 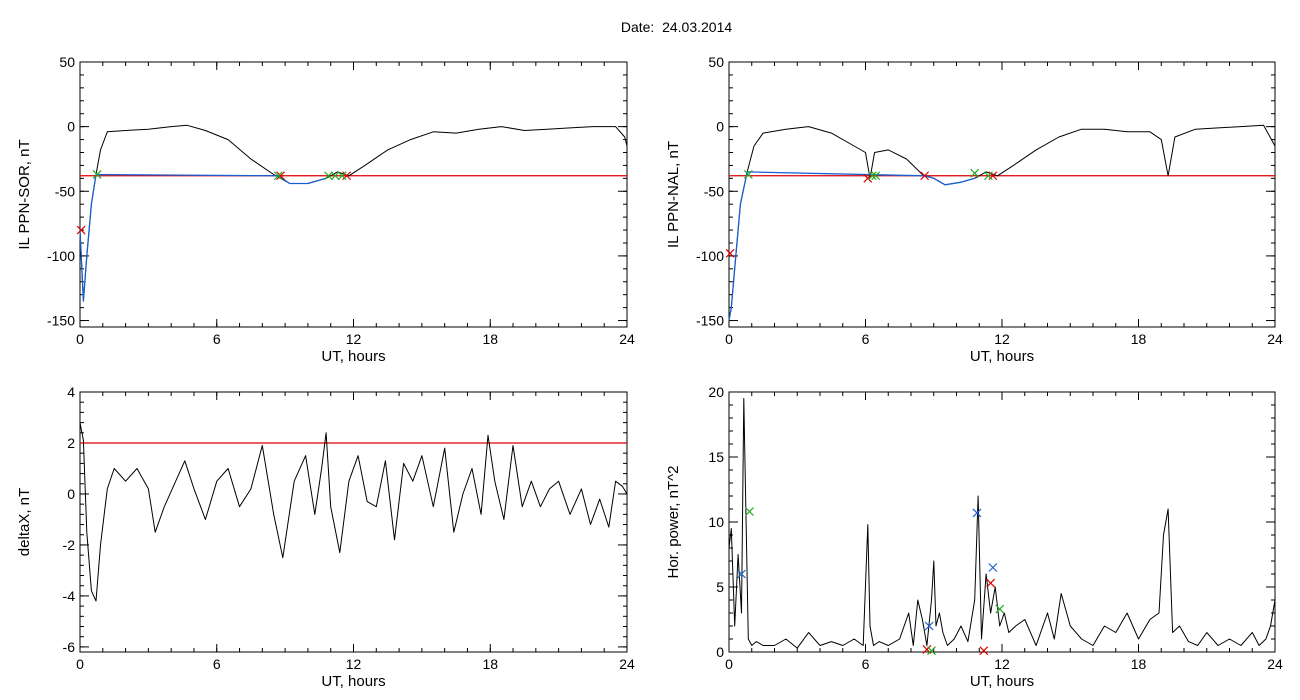 What do you see at coordinates (676, 27) in the screenshot?
I see `figure-title: Date: 24.03.2014` at bounding box center [676, 27].